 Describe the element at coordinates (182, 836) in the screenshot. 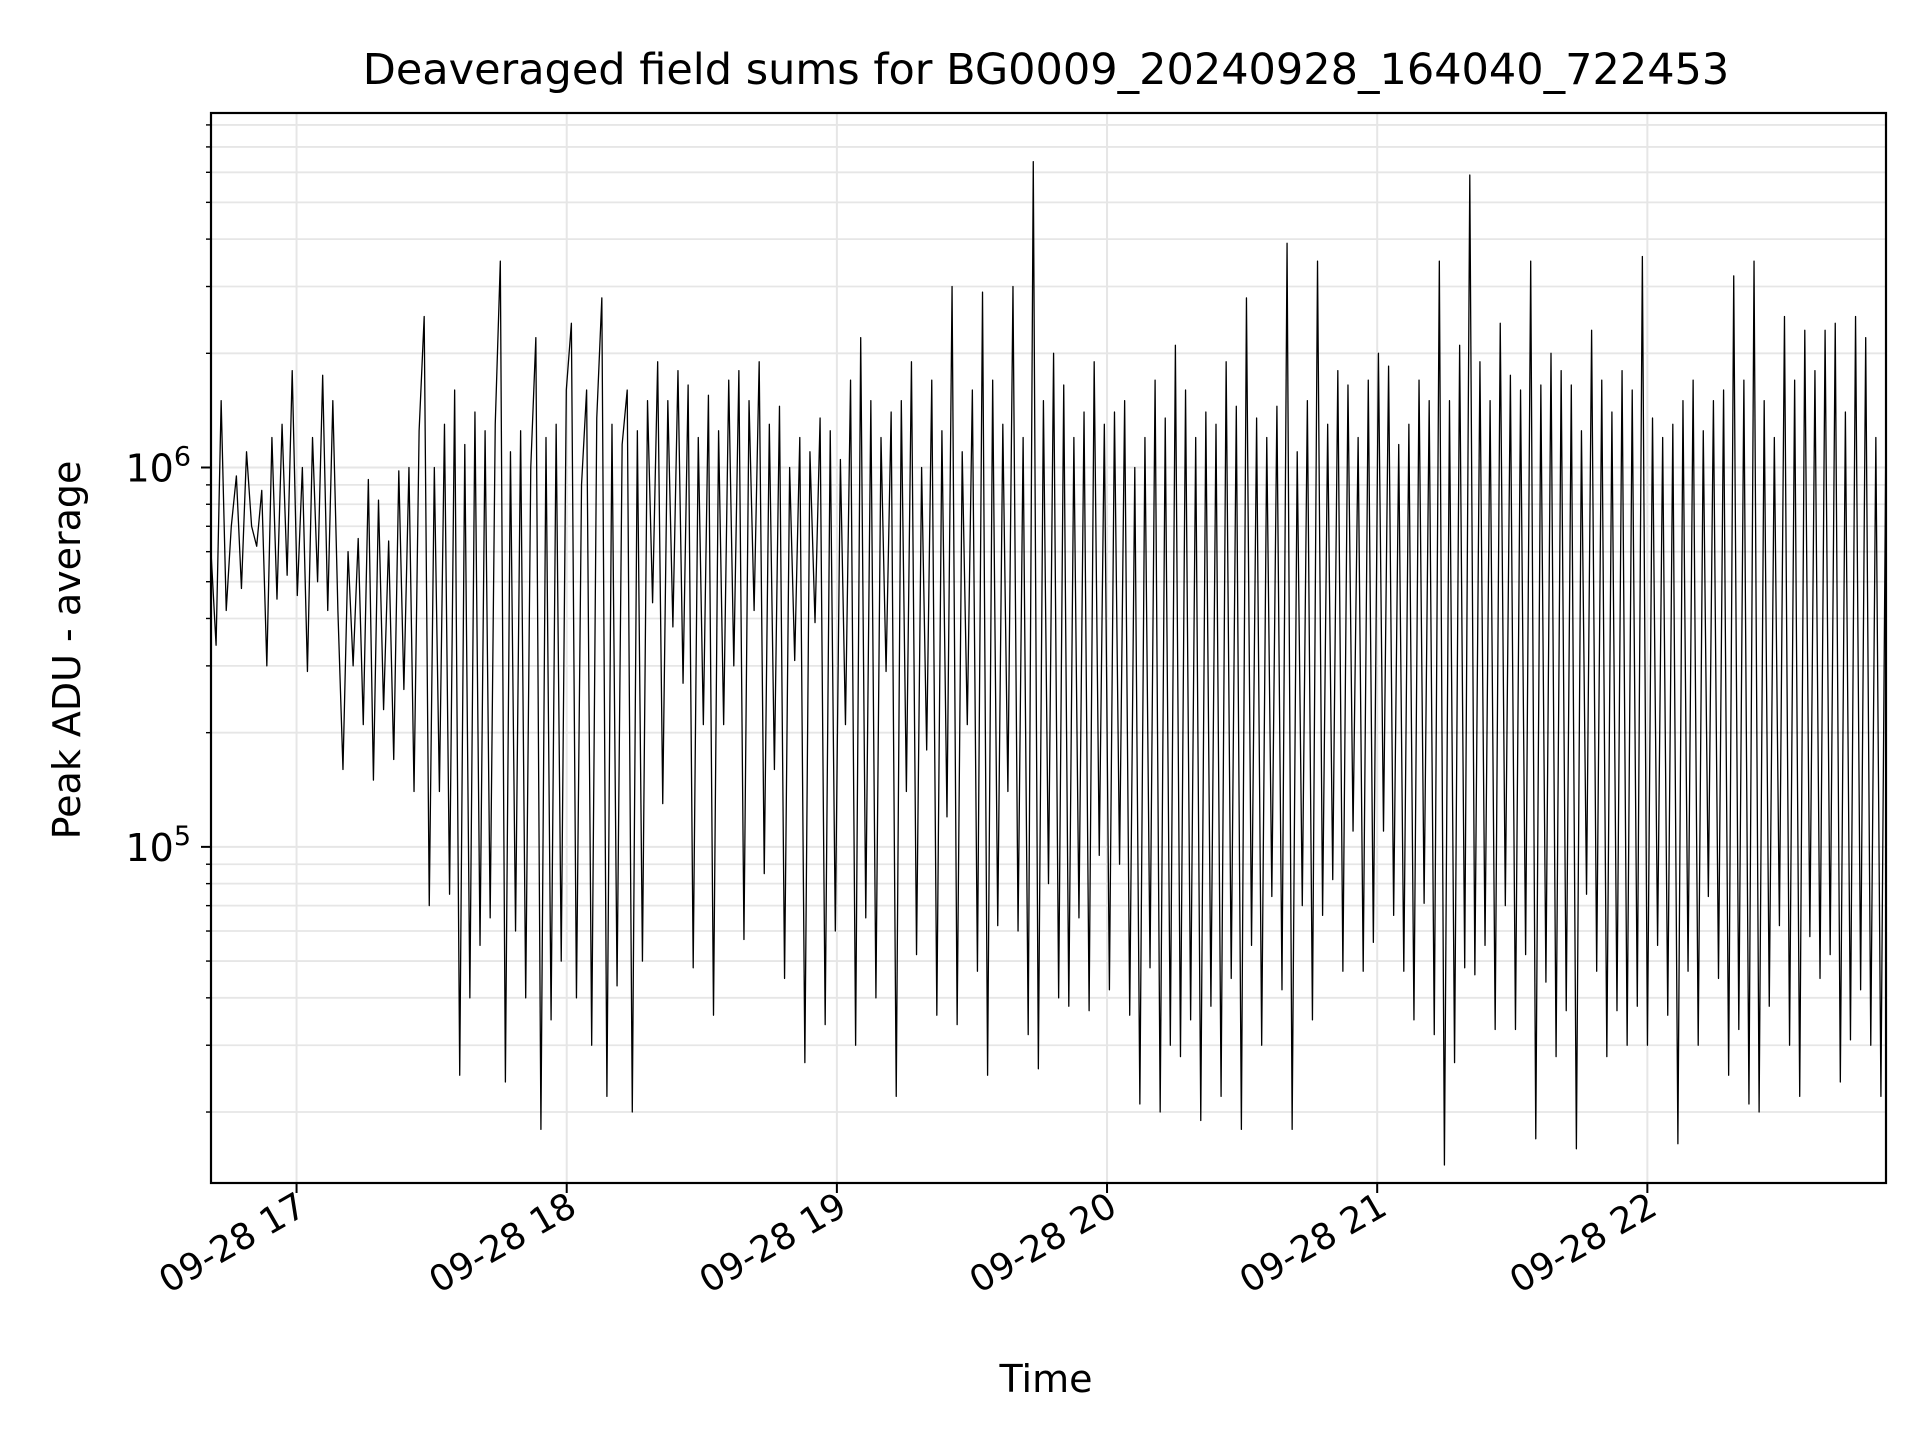

I see `y-tick-exponent: 5` at that location.